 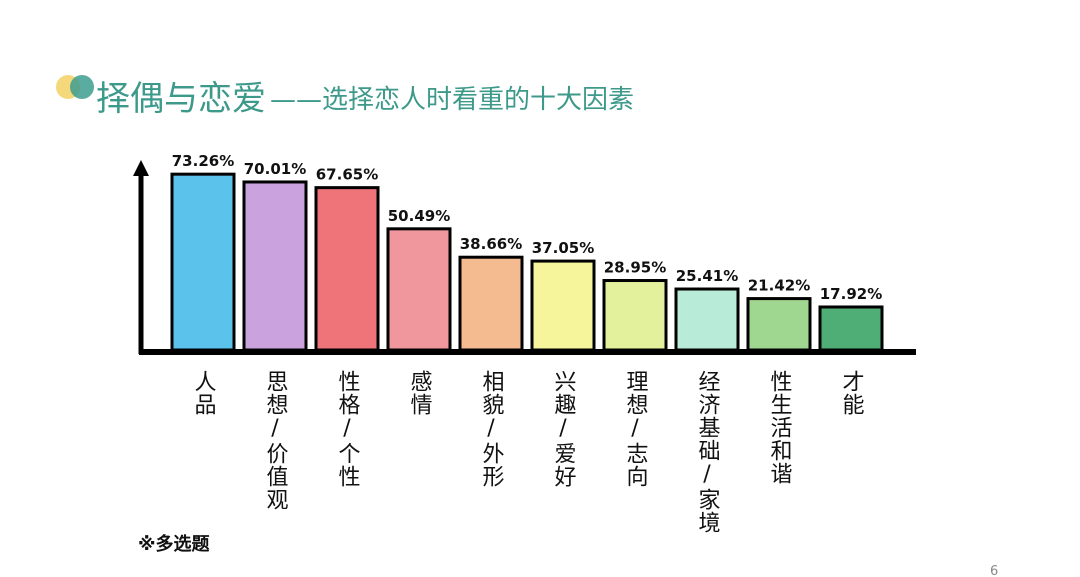 What do you see at coordinates (491, 244) in the screenshot?
I see `value-label: 38.66%` at bounding box center [491, 244].